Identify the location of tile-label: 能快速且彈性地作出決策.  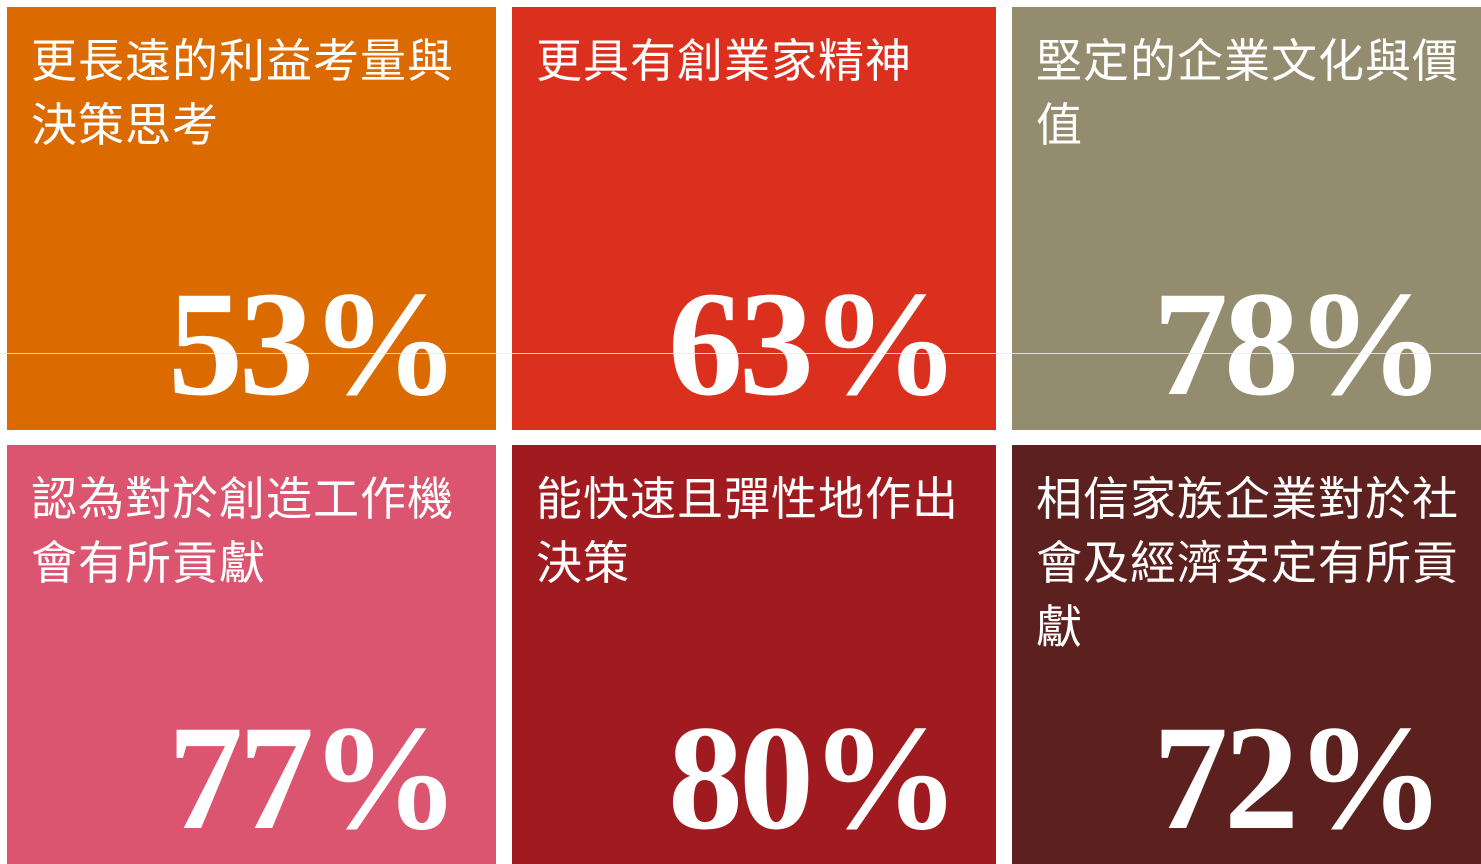
(747, 531).